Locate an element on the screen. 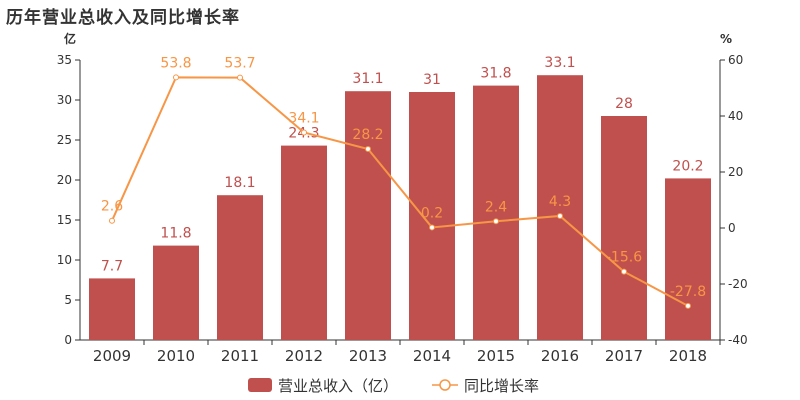 The width and height of the screenshot is (800, 400). line-data-label: -27.8 is located at coordinates (688, 292).